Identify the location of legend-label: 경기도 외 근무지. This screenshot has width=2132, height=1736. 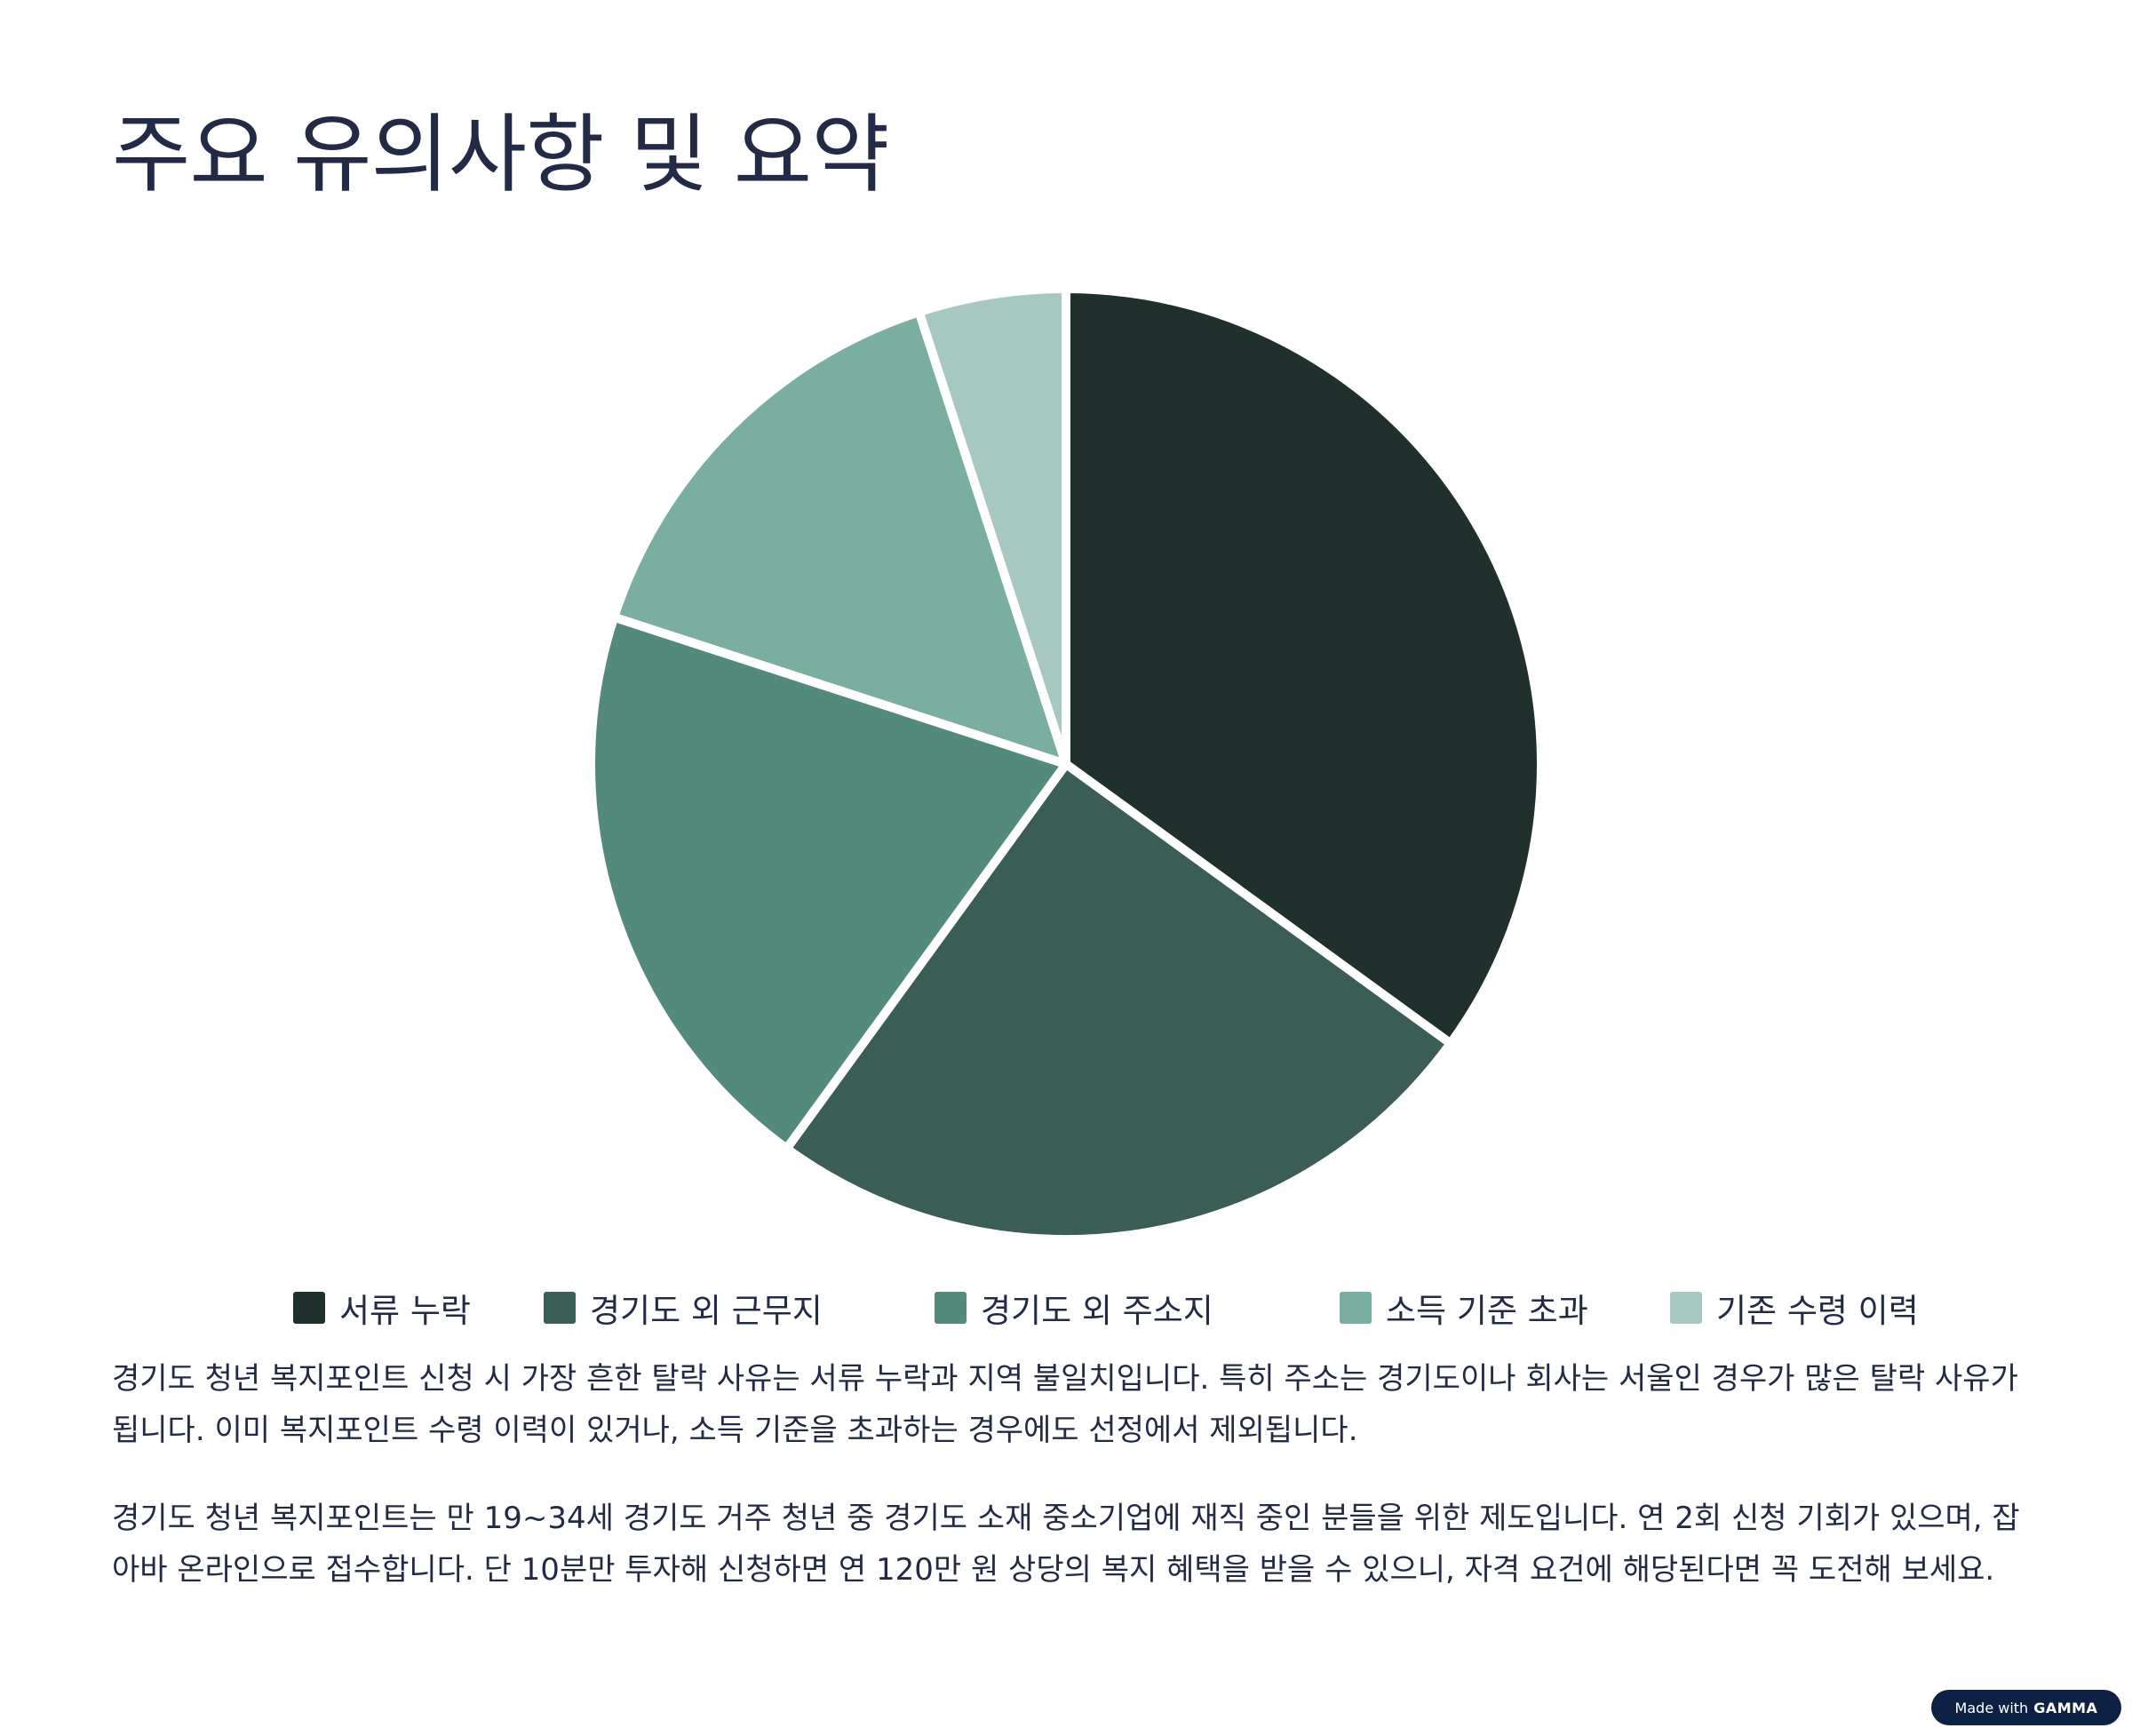
(706, 1311).